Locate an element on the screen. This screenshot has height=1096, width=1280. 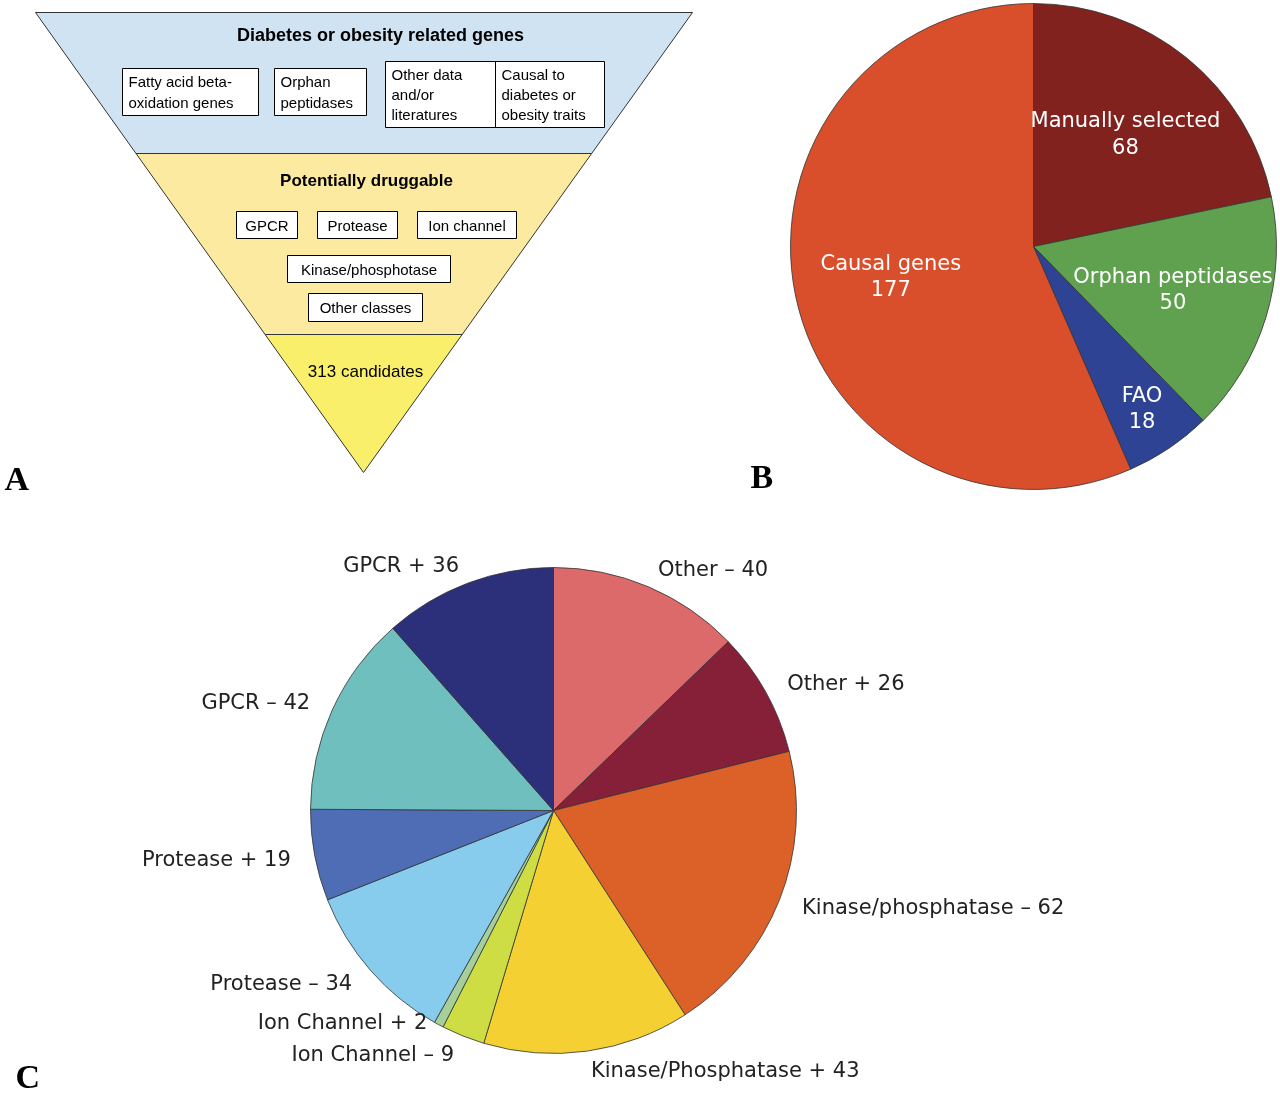
category-label: Potentially druggable is located at coordinates (366, 180).